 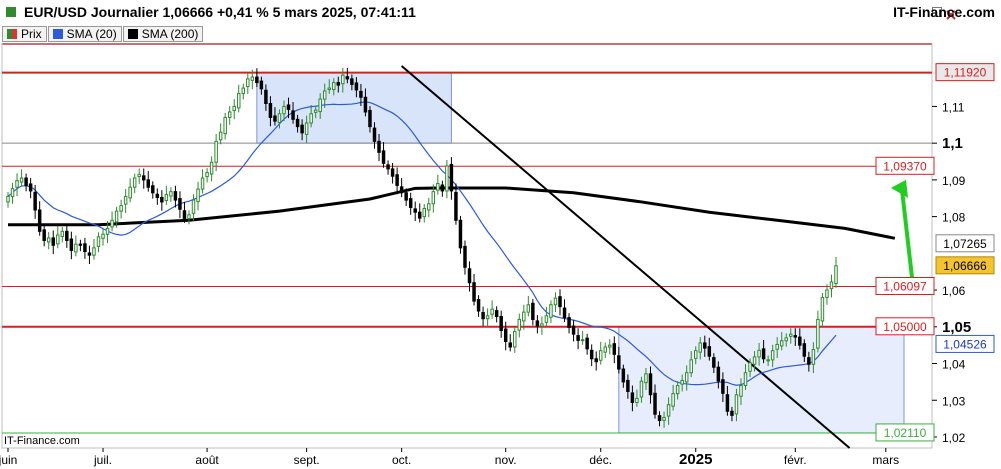 I want to click on sma200-line, so click(x=452, y=213).